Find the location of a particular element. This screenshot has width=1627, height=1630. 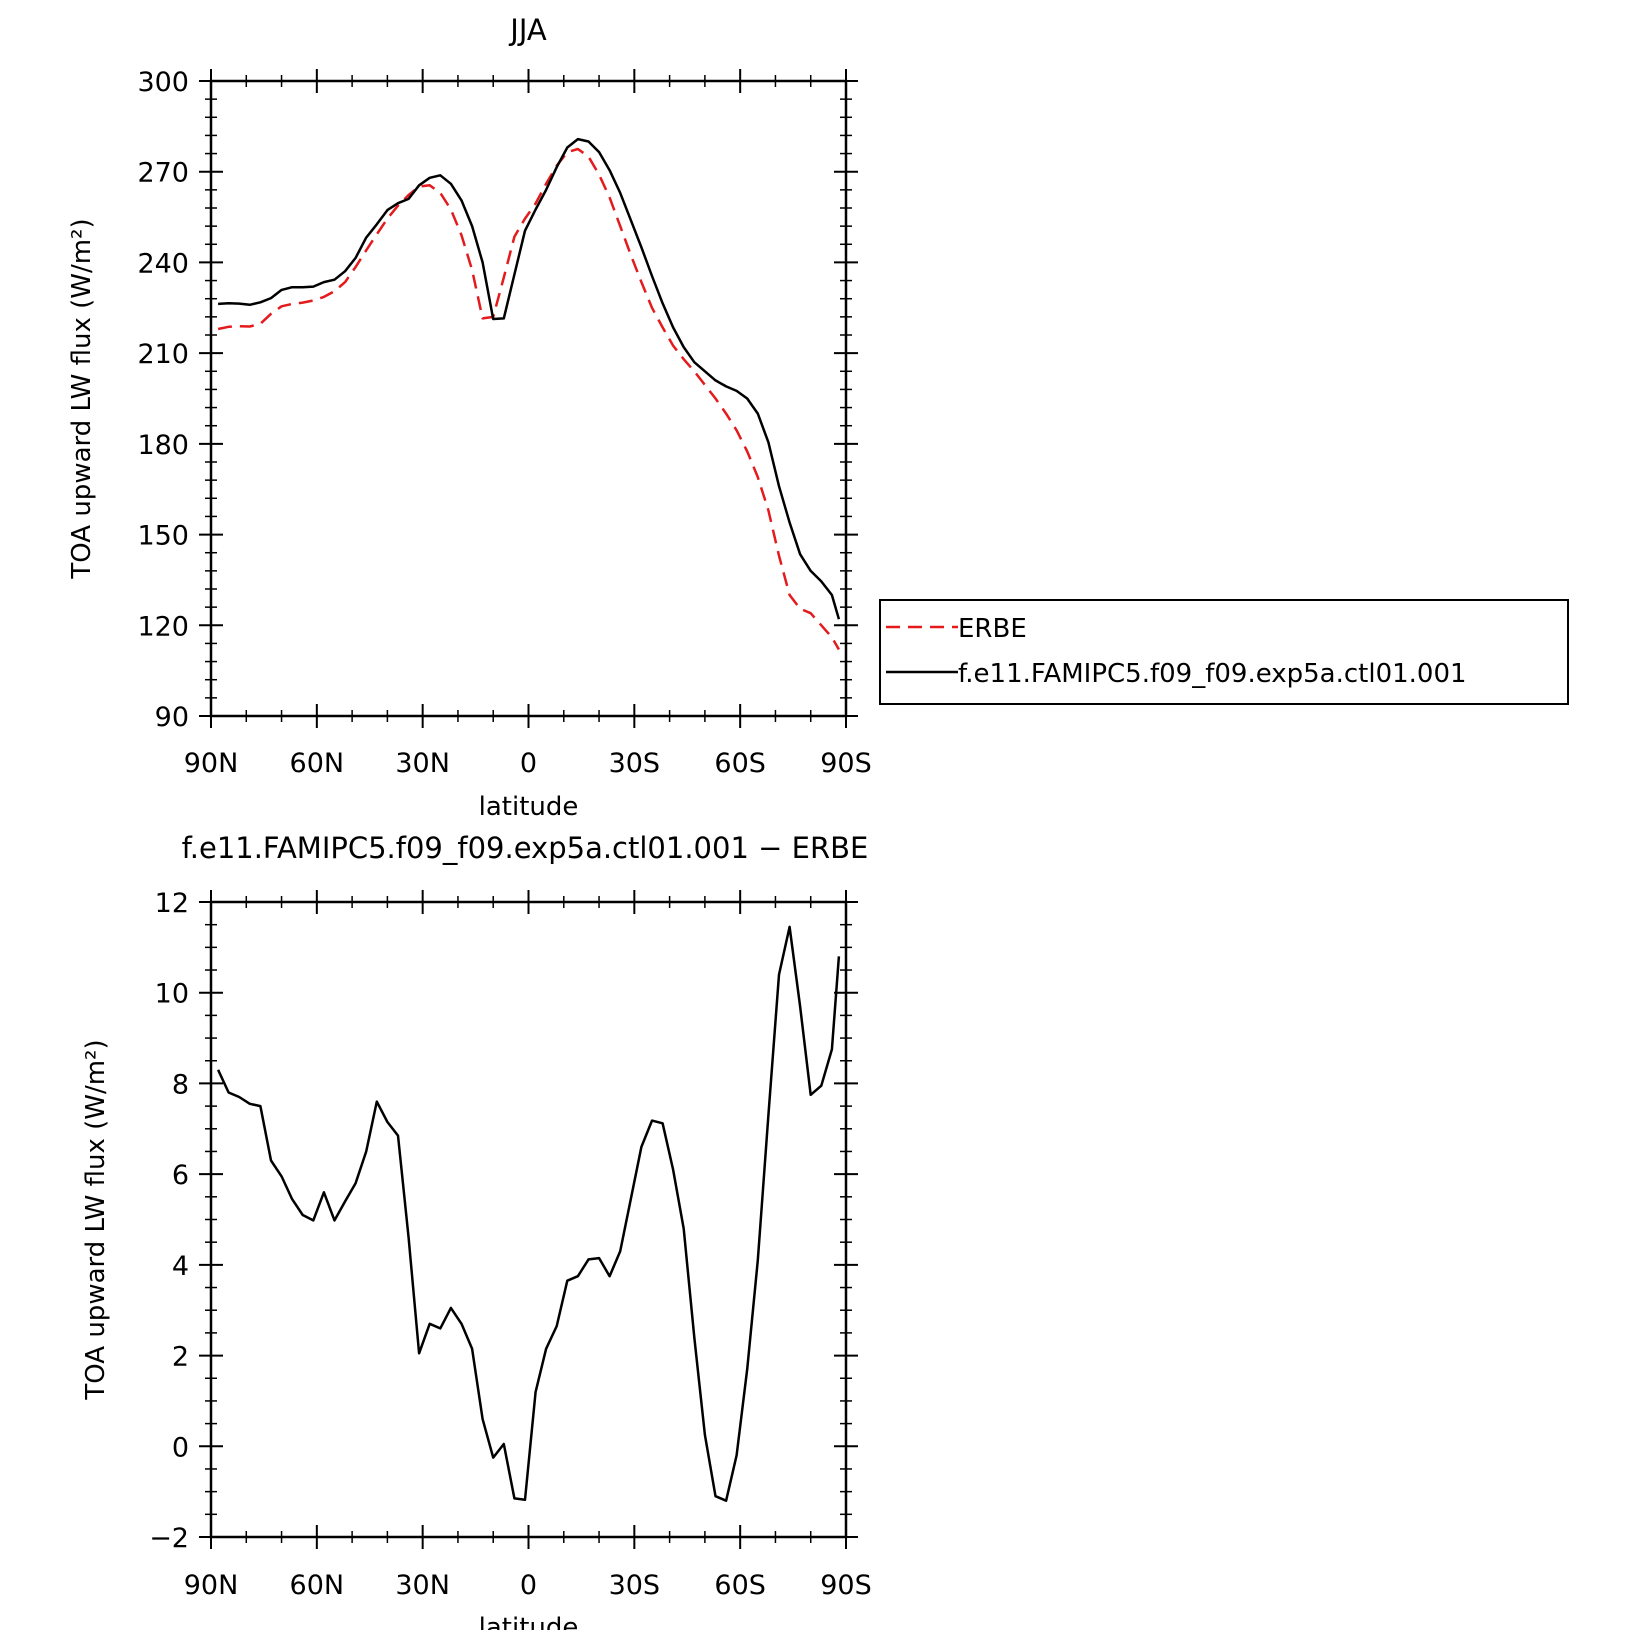

y-tick-label: 210 is located at coordinates (163, 354).